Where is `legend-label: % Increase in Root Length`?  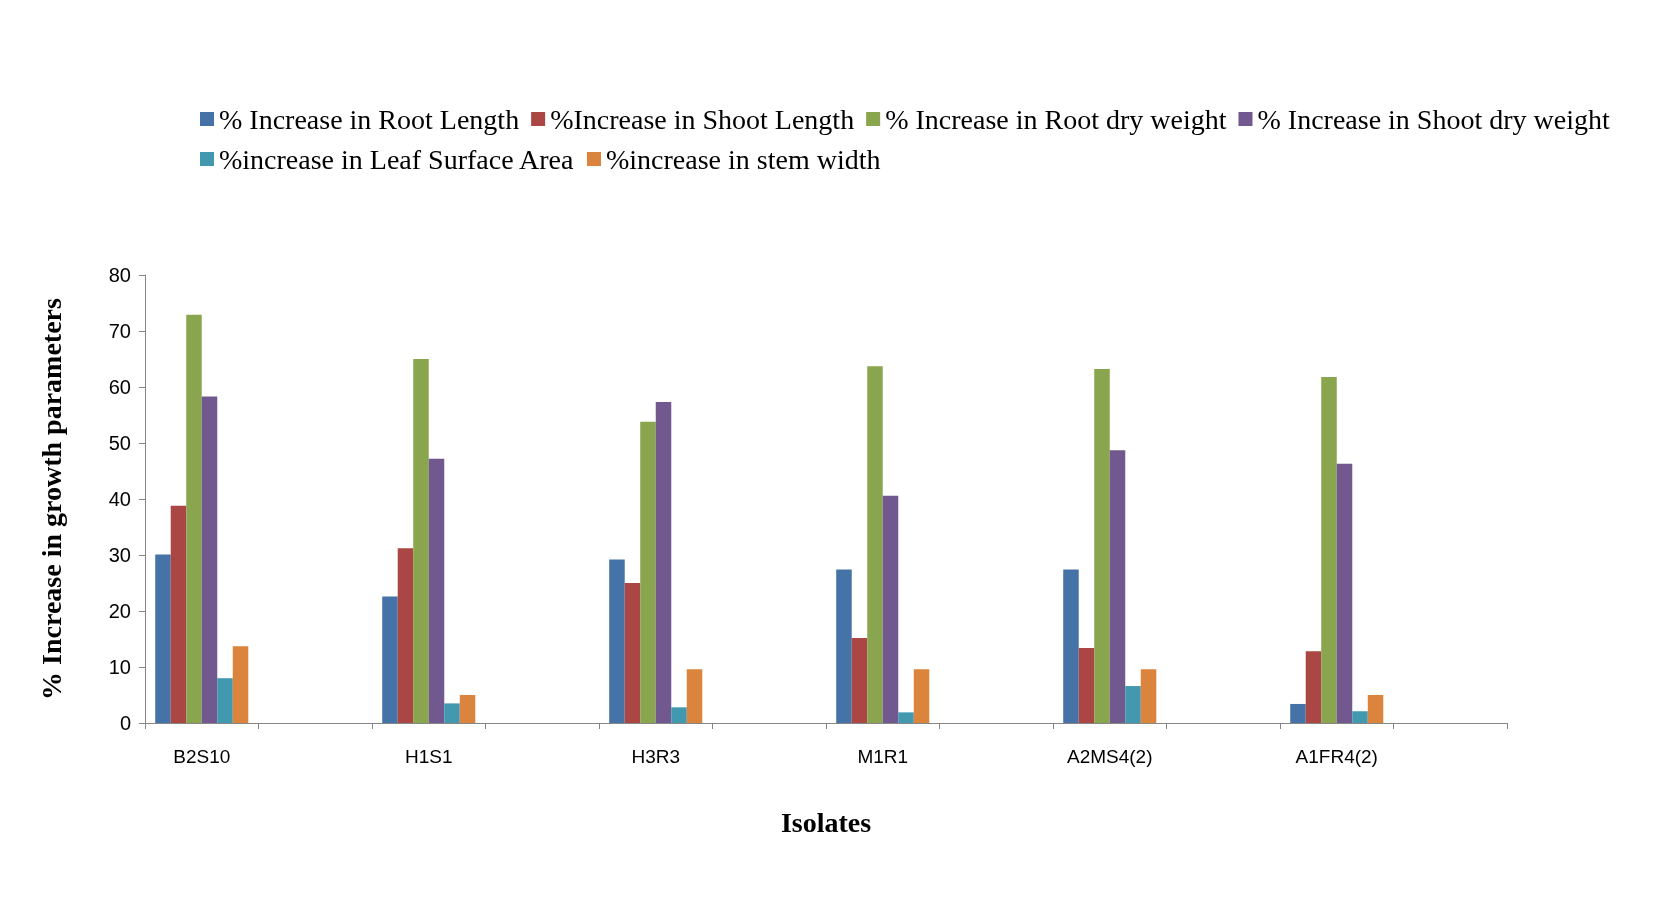 legend-label: % Increase in Root Length is located at coordinates (369, 119).